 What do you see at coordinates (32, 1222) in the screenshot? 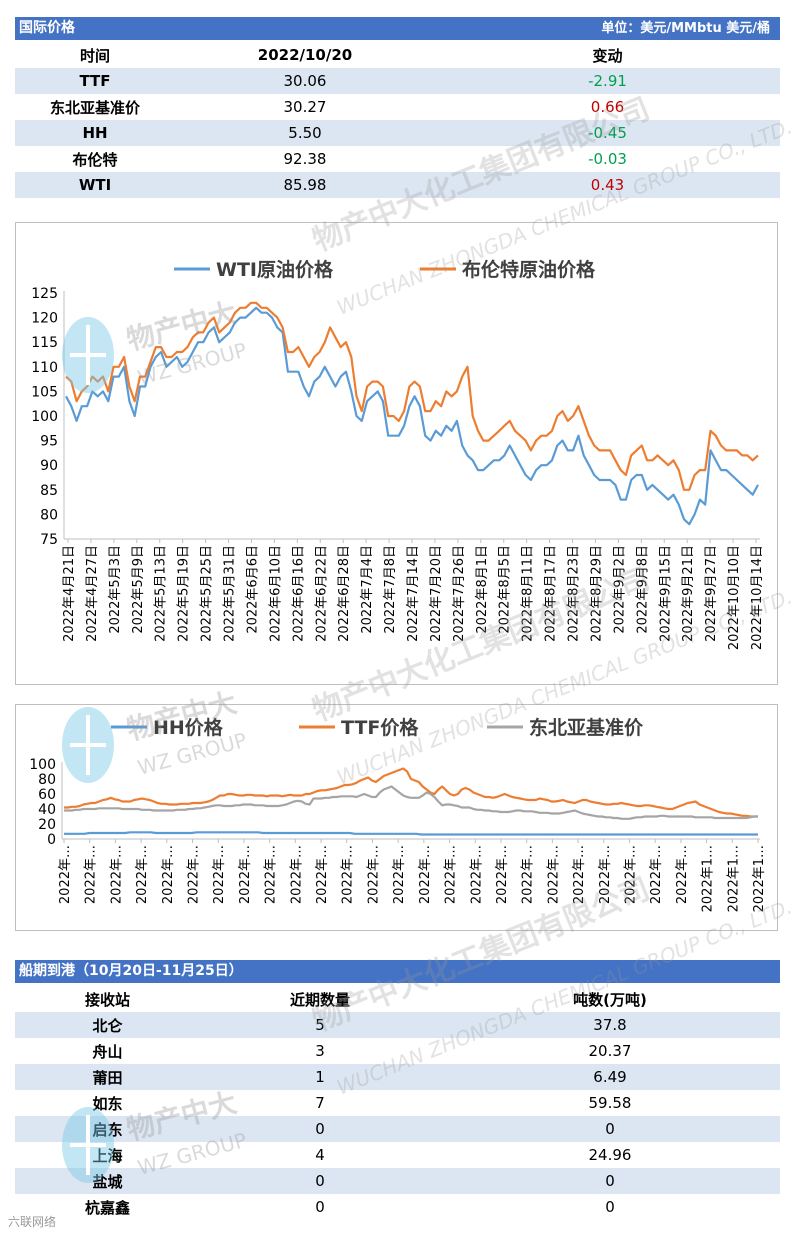
I see `source-credit: 六联网络` at bounding box center [32, 1222].